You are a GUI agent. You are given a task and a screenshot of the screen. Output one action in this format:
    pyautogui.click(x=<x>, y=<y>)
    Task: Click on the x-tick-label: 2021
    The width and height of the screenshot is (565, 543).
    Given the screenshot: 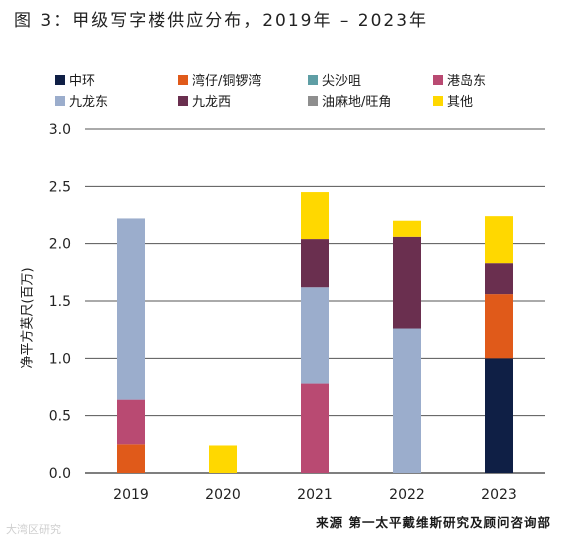 What is the action you would take?
    pyautogui.click(x=315, y=495)
    